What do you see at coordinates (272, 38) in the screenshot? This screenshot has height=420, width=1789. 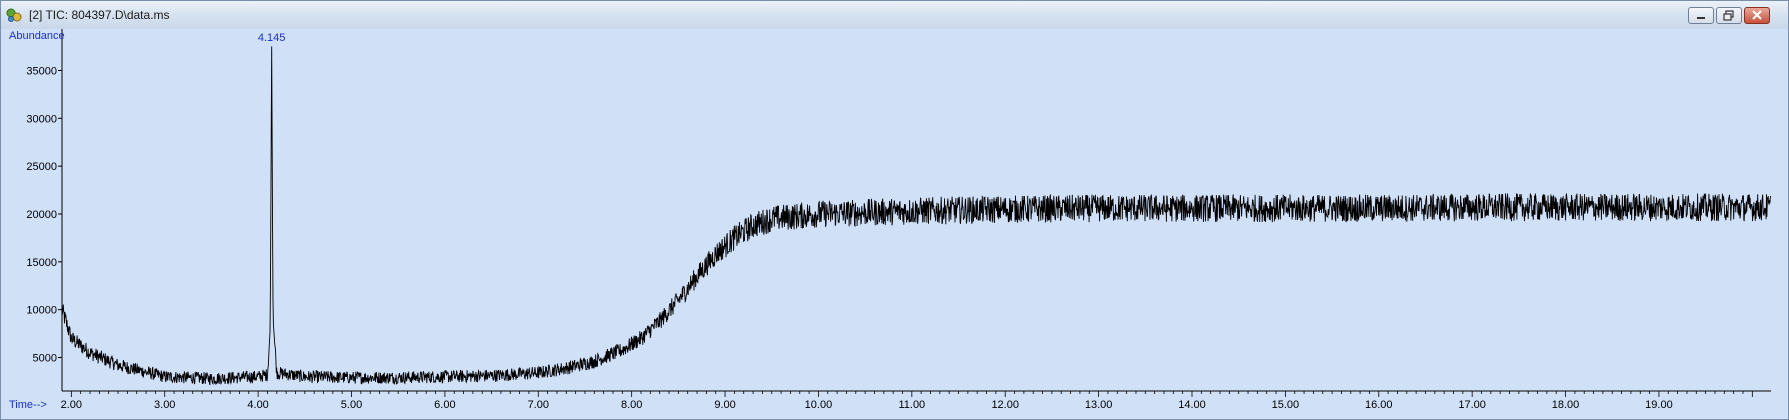 I see `peak-label: 4.145` at bounding box center [272, 38].